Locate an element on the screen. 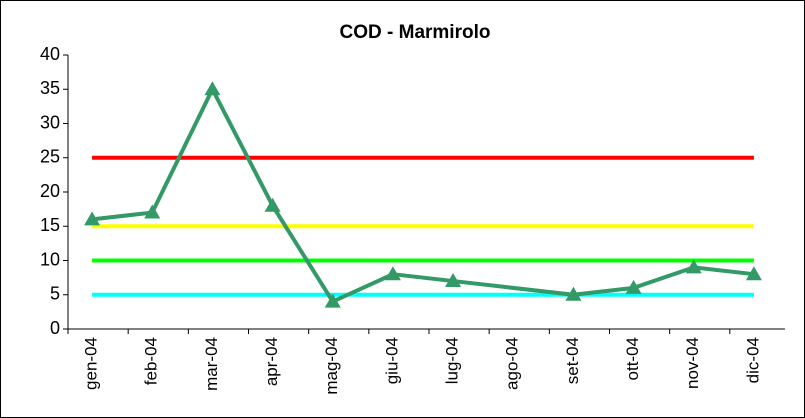 The height and width of the screenshot is (418, 805). y-tick-label: 25 is located at coordinates (50, 157).